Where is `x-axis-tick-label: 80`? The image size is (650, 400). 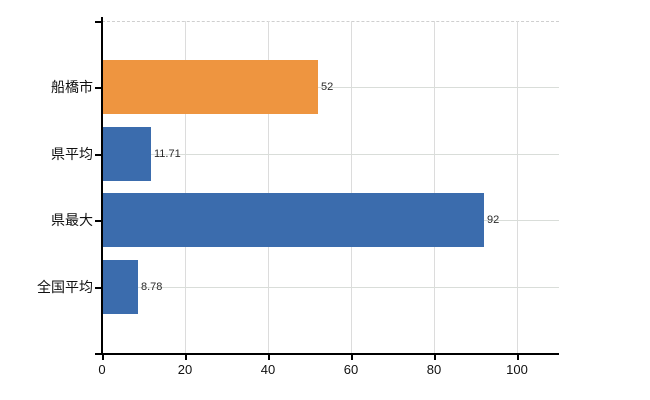
x-axis-tick-label: 80 is located at coordinates (434, 369).